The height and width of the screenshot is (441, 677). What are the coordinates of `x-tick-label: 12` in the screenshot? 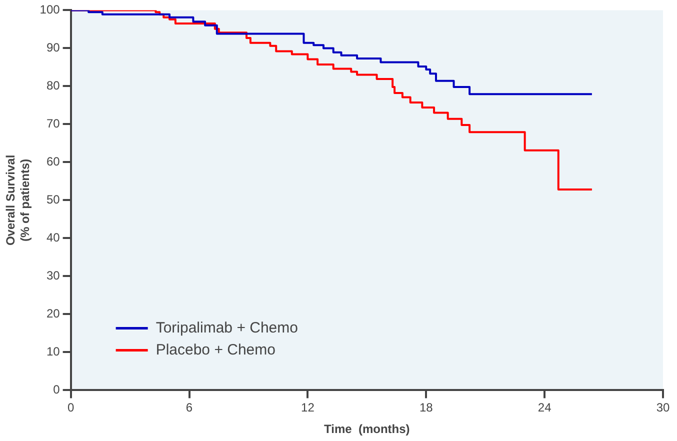 It's located at (308, 407).